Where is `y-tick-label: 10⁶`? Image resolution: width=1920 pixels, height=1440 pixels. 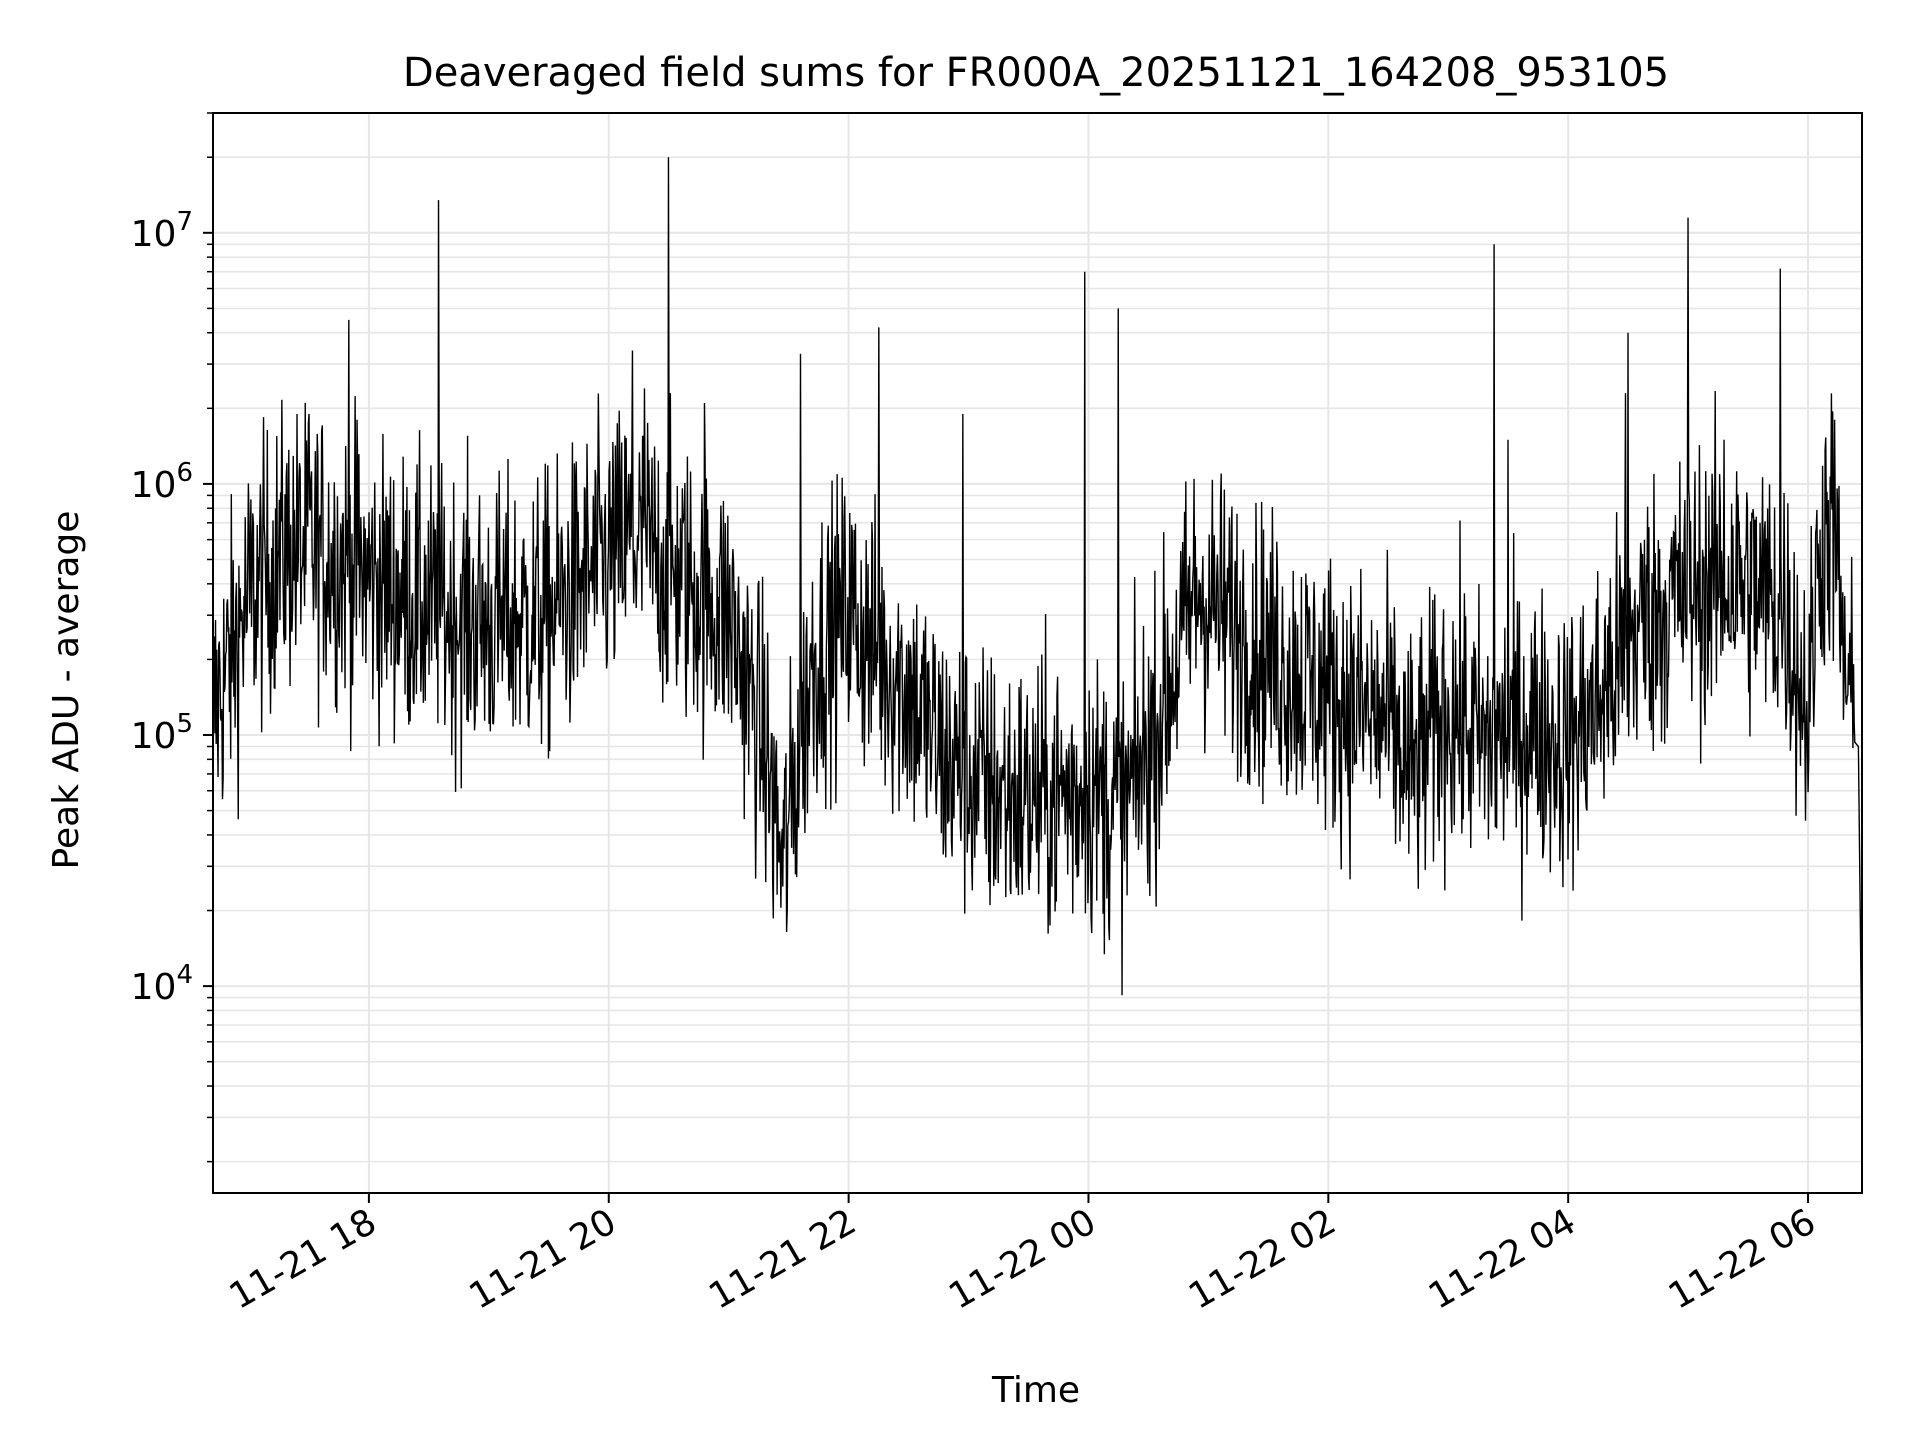 y-tick-label: 10⁶ is located at coordinates (162, 482).